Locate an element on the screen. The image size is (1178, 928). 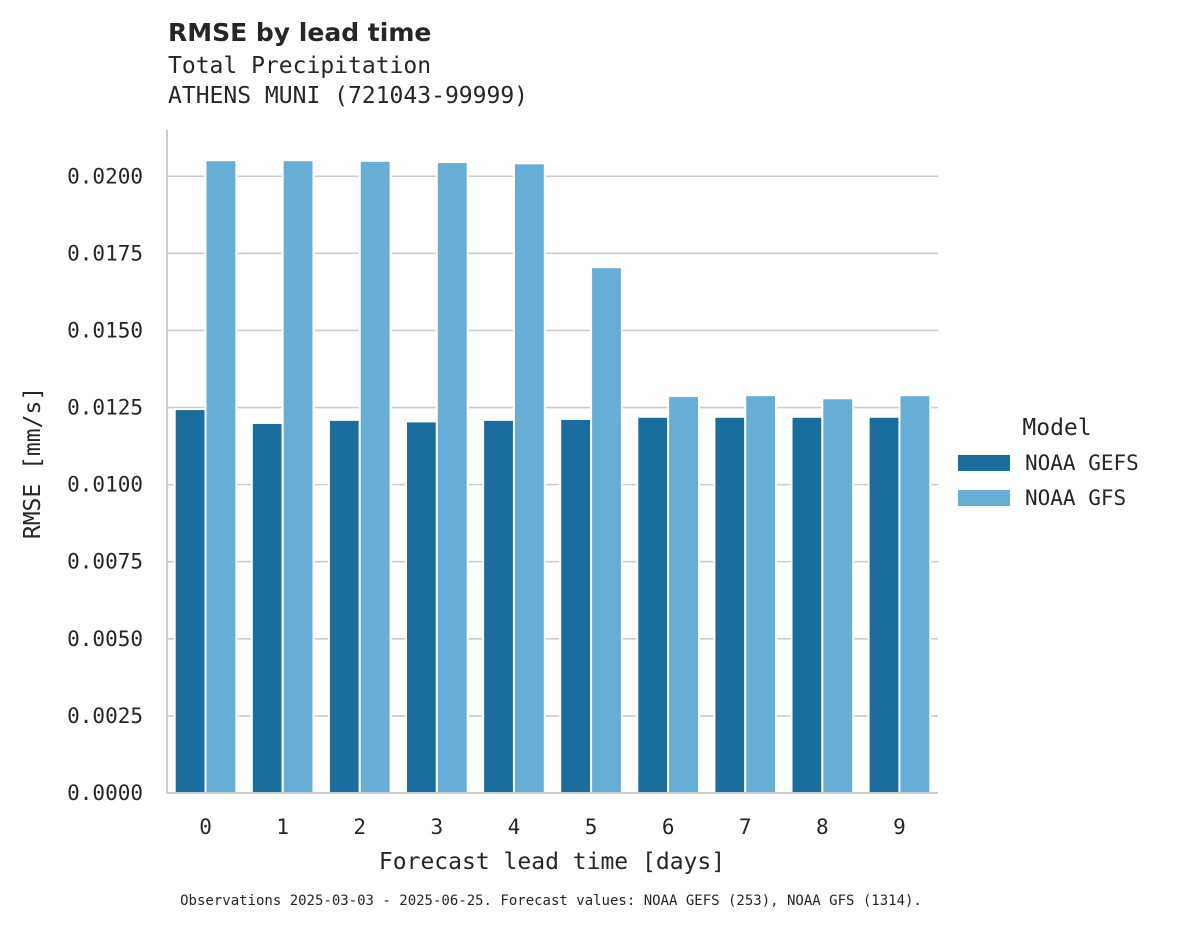
x-tick-label: 1 is located at coordinates (282, 827).